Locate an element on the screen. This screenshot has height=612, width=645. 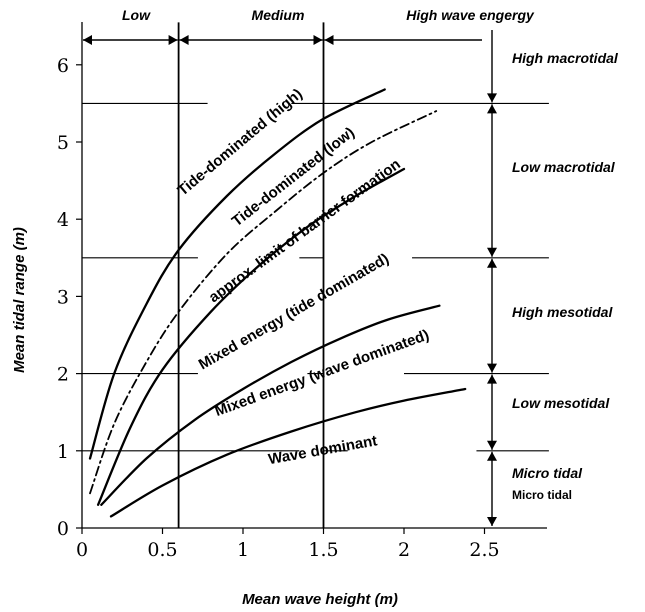
y-tick-label: 3 is located at coordinates (63, 297).